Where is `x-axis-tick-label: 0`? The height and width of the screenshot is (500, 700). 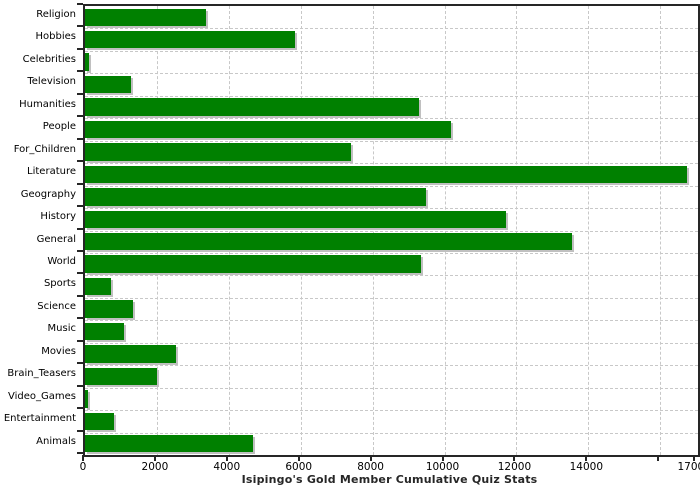
x-axis-tick-label: 0 is located at coordinates (83, 467).